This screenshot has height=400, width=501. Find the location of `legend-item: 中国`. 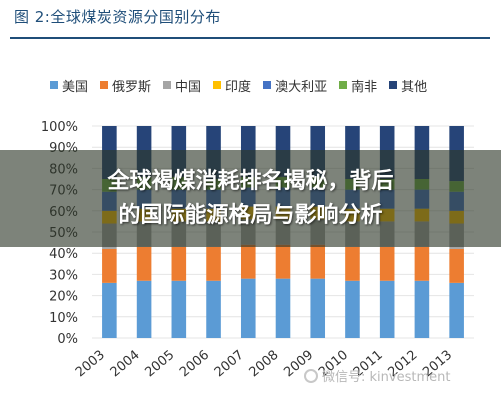

legend-item: 中国 is located at coordinates (182, 85).